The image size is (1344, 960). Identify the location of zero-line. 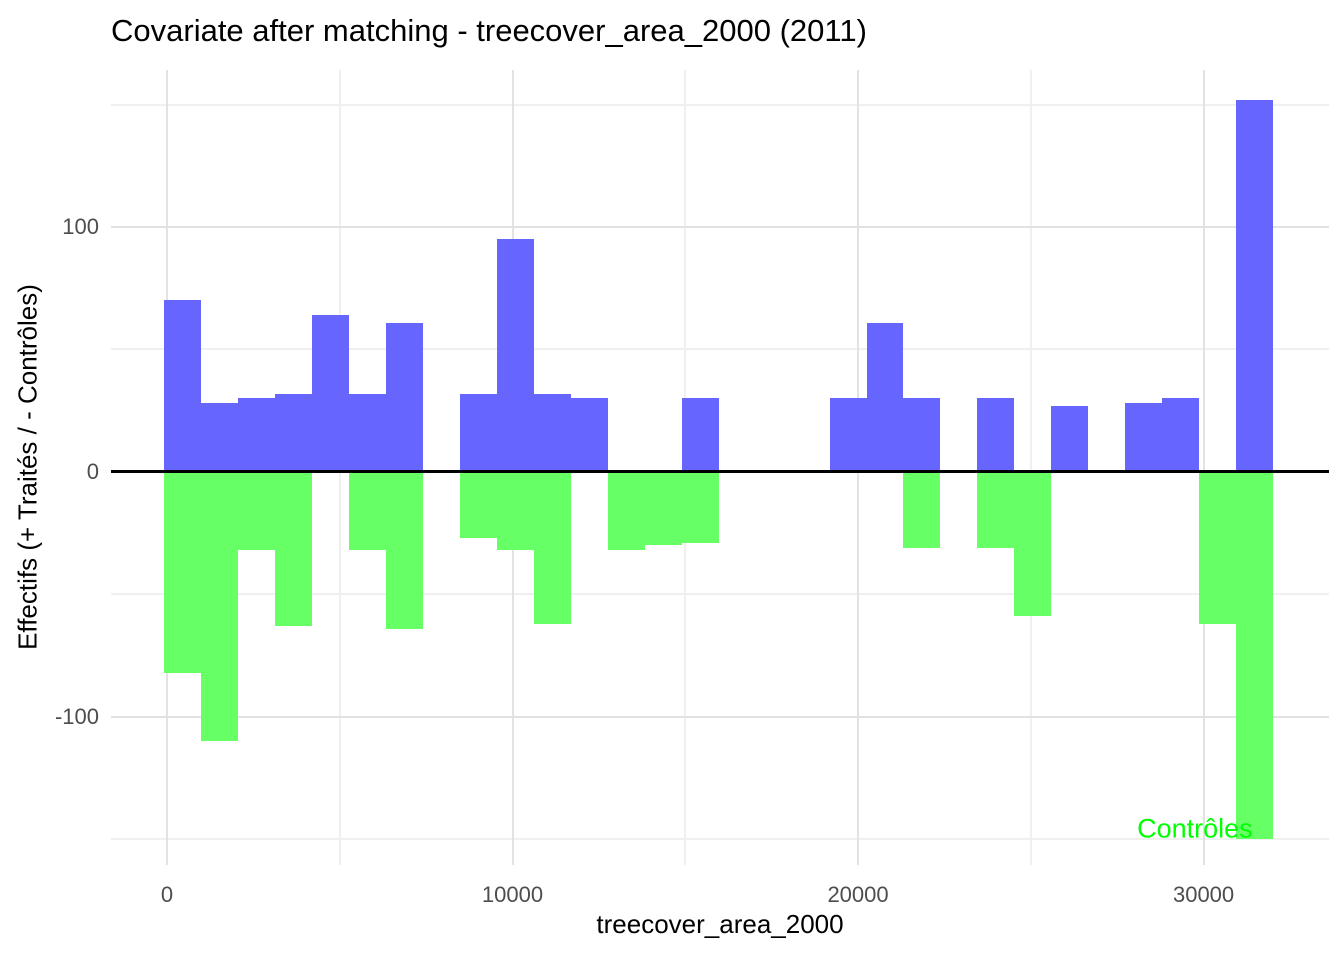
(720, 472).